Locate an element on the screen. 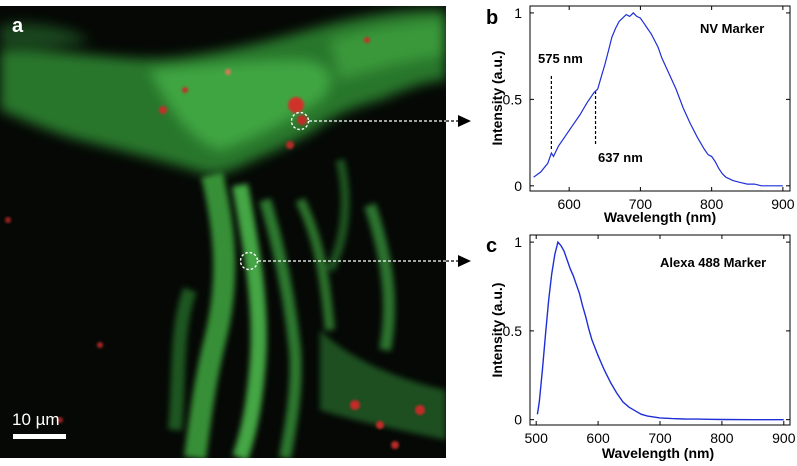  alexa-arrowhead is located at coordinates (464, 261).